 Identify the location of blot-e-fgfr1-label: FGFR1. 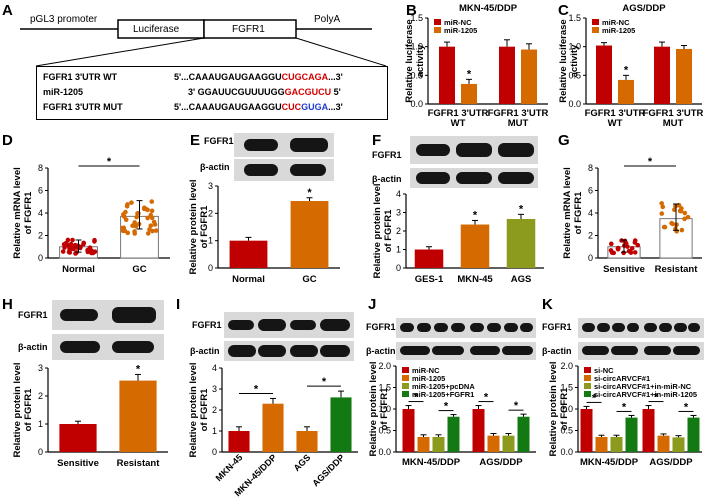
(219, 141).